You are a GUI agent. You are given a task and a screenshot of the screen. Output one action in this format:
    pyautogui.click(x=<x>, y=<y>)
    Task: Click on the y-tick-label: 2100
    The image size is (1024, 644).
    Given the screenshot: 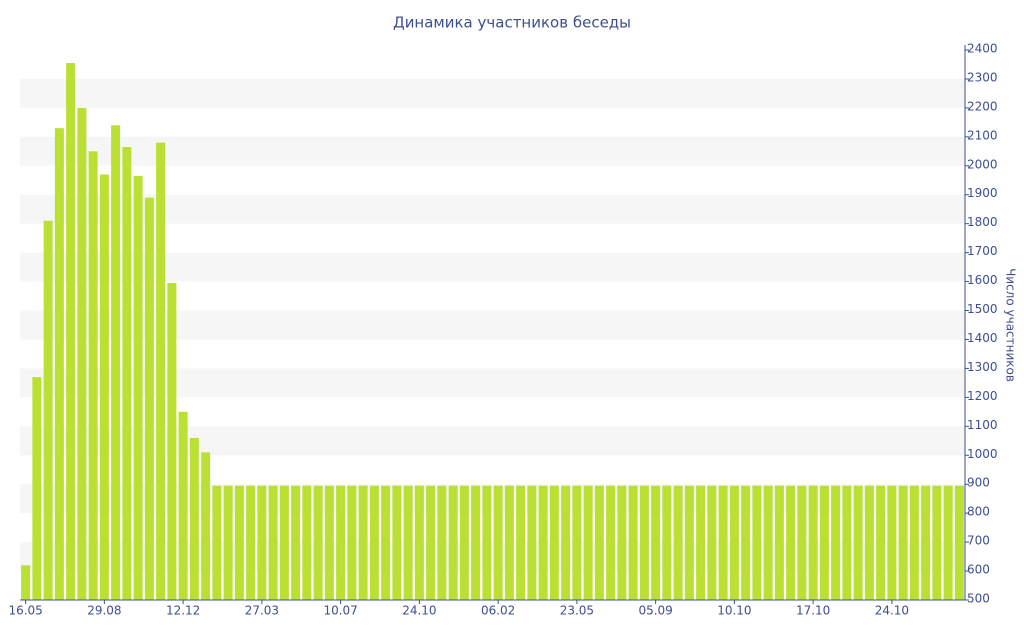 What is the action you would take?
    pyautogui.click(x=982, y=135)
    